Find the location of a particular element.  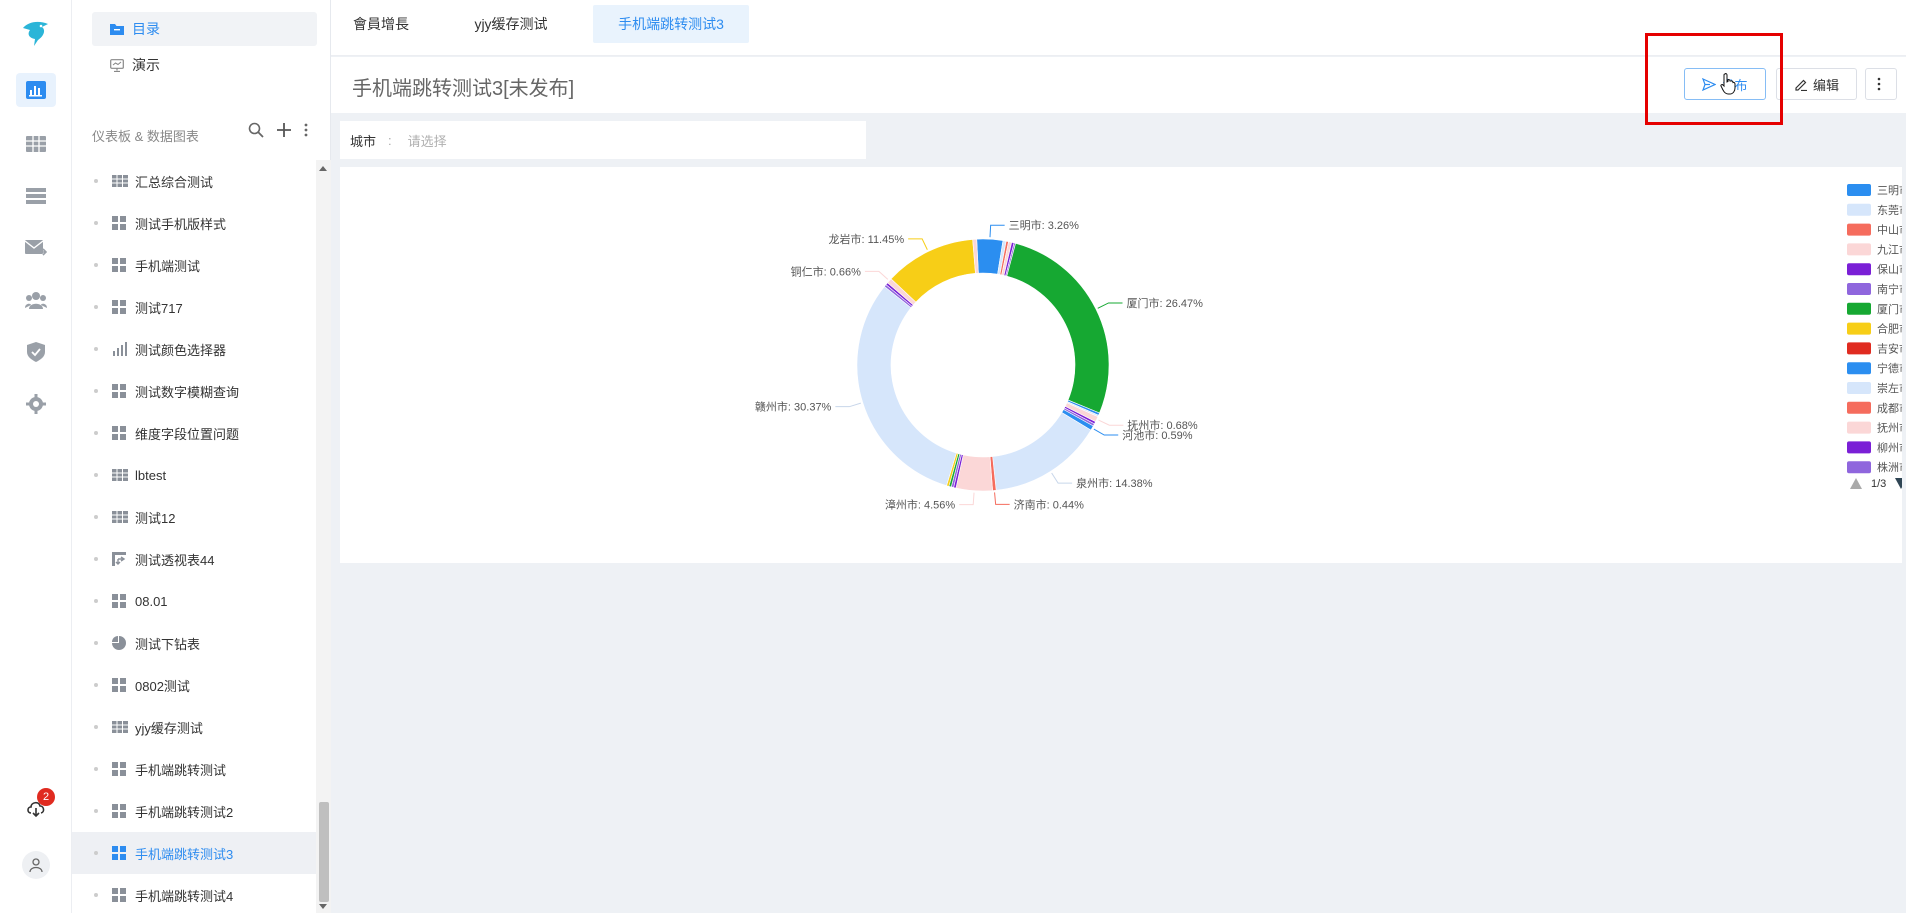

tree-item: yjy缓存测试 is located at coordinates (194, 727).